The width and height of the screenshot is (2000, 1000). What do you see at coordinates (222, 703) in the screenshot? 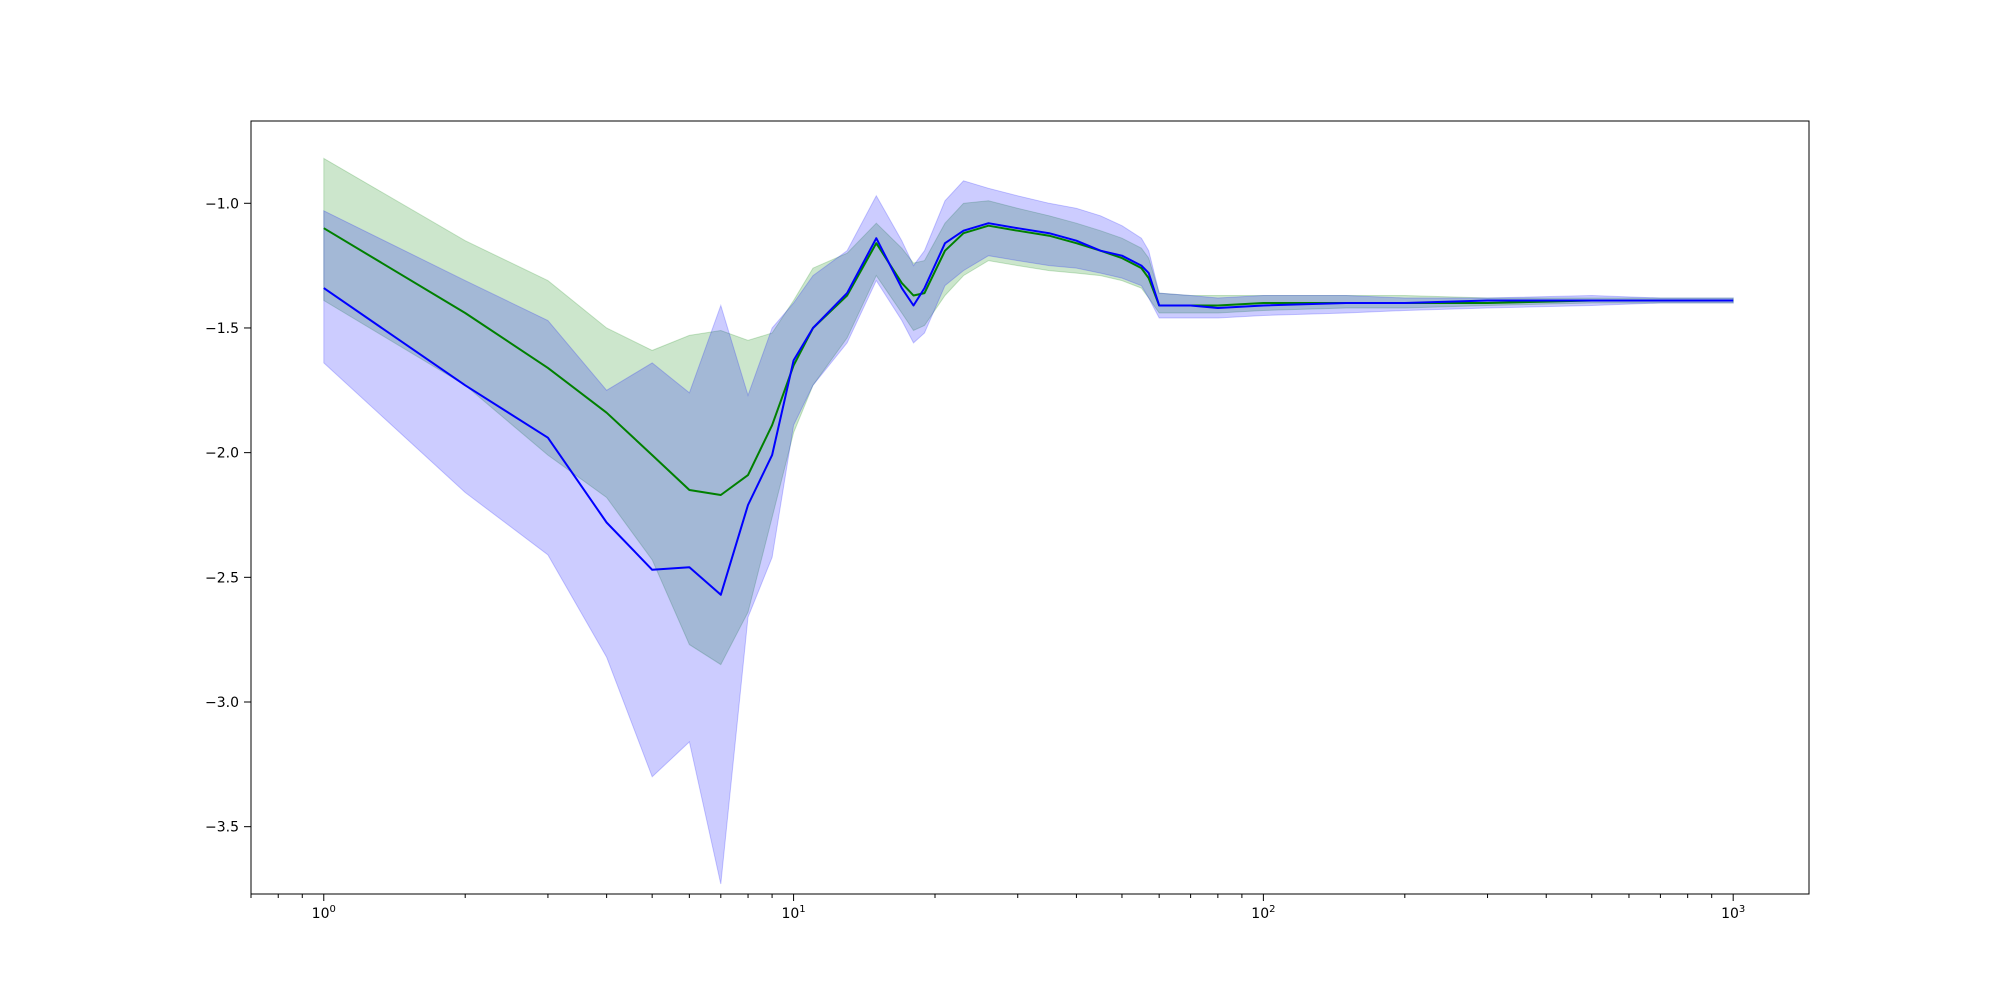
I see `y-tick-label: −3.0` at bounding box center [222, 703].